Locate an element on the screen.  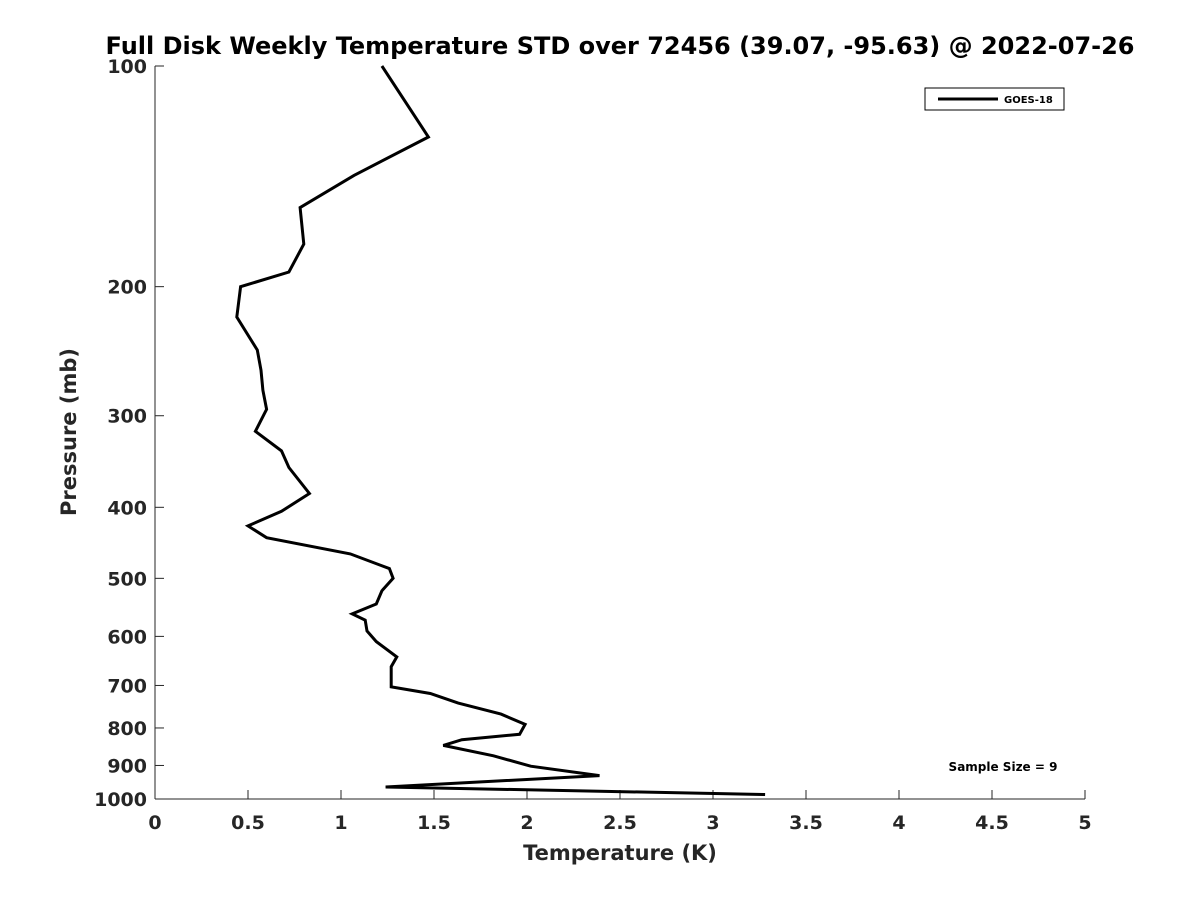
x-tick-label: 0.5 is located at coordinates (248, 823).